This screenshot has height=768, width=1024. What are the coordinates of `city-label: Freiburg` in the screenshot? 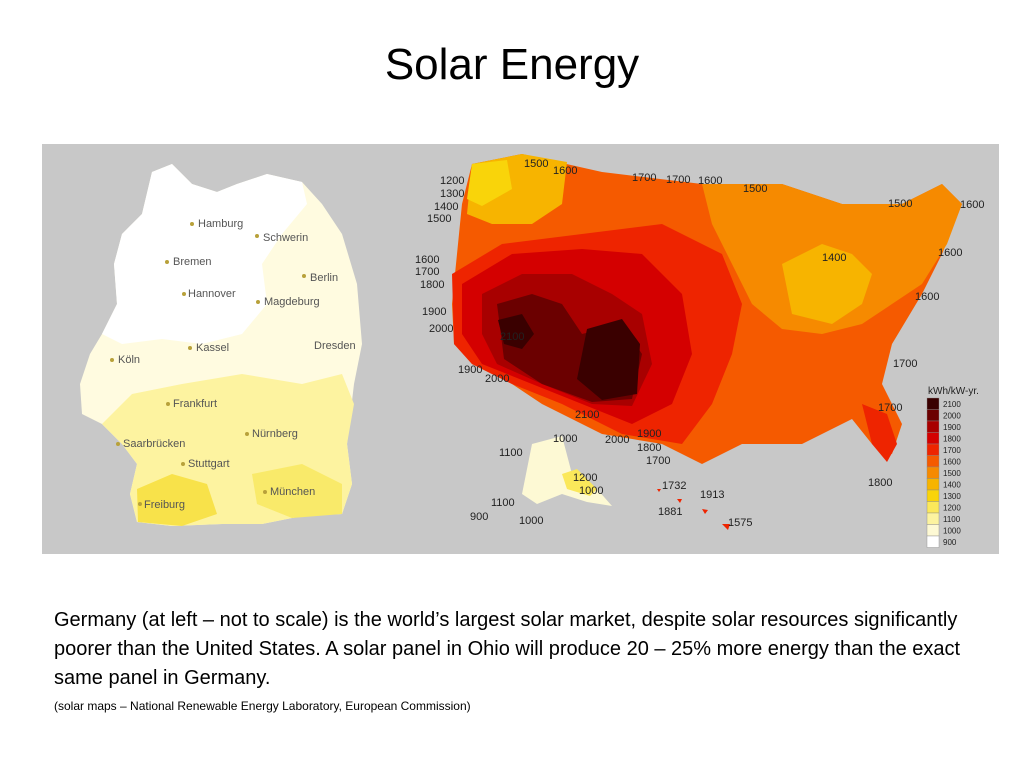 It's located at (164, 505).